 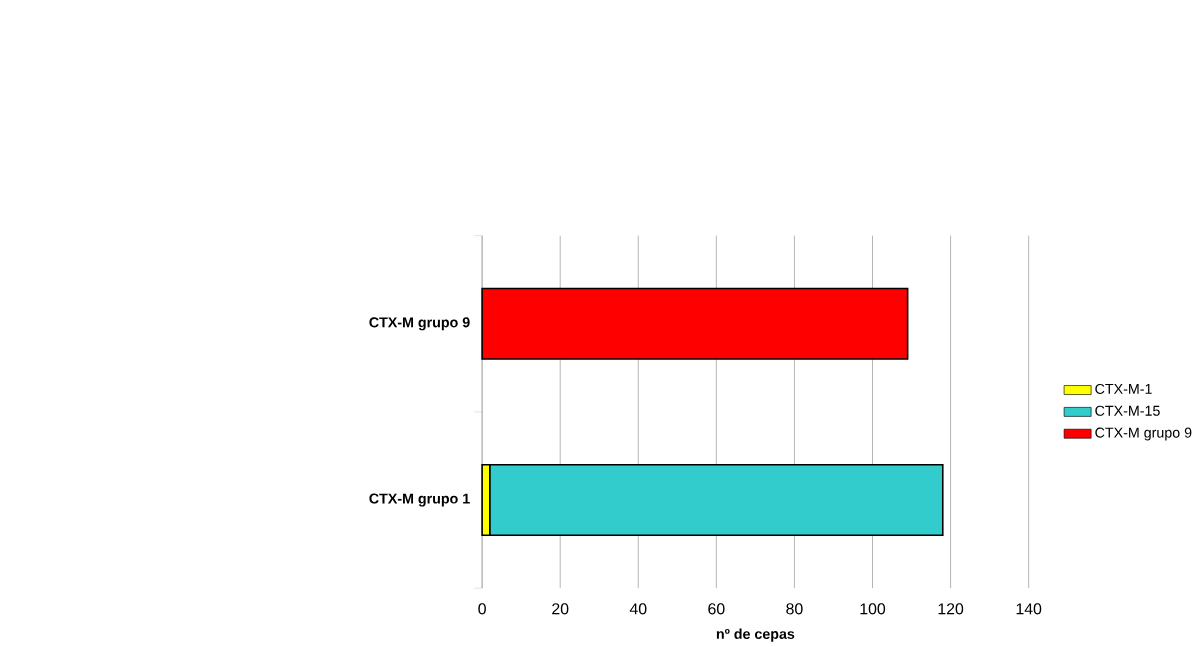 What do you see at coordinates (873, 609) in the screenshot?
I see `x-tick-label: 100` at bounding box center [873, 609].